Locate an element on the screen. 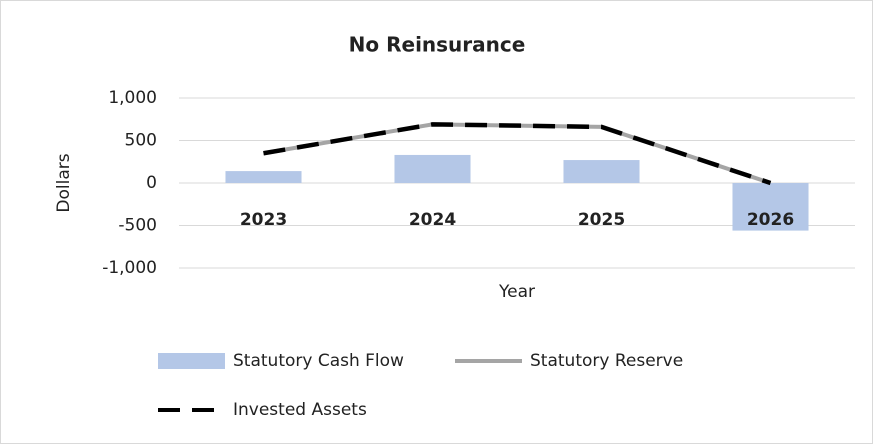  x-tick-label: 2024 is located at coordinates (432, 220).